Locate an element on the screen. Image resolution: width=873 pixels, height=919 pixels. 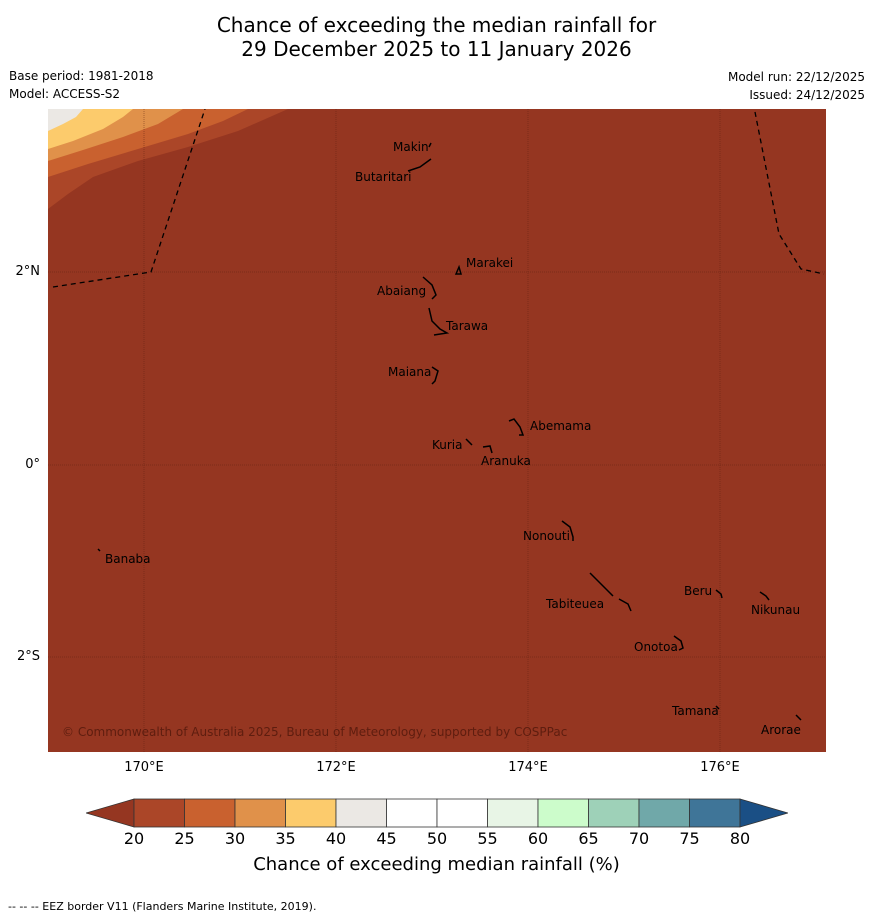
island-abemama is located at coordinates (516, 427).